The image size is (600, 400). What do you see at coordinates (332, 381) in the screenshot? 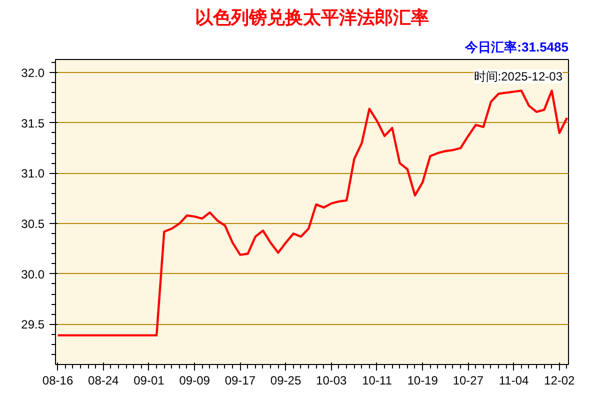
I see `x-tick-label: 10-03` at bounding box center [332, 381].